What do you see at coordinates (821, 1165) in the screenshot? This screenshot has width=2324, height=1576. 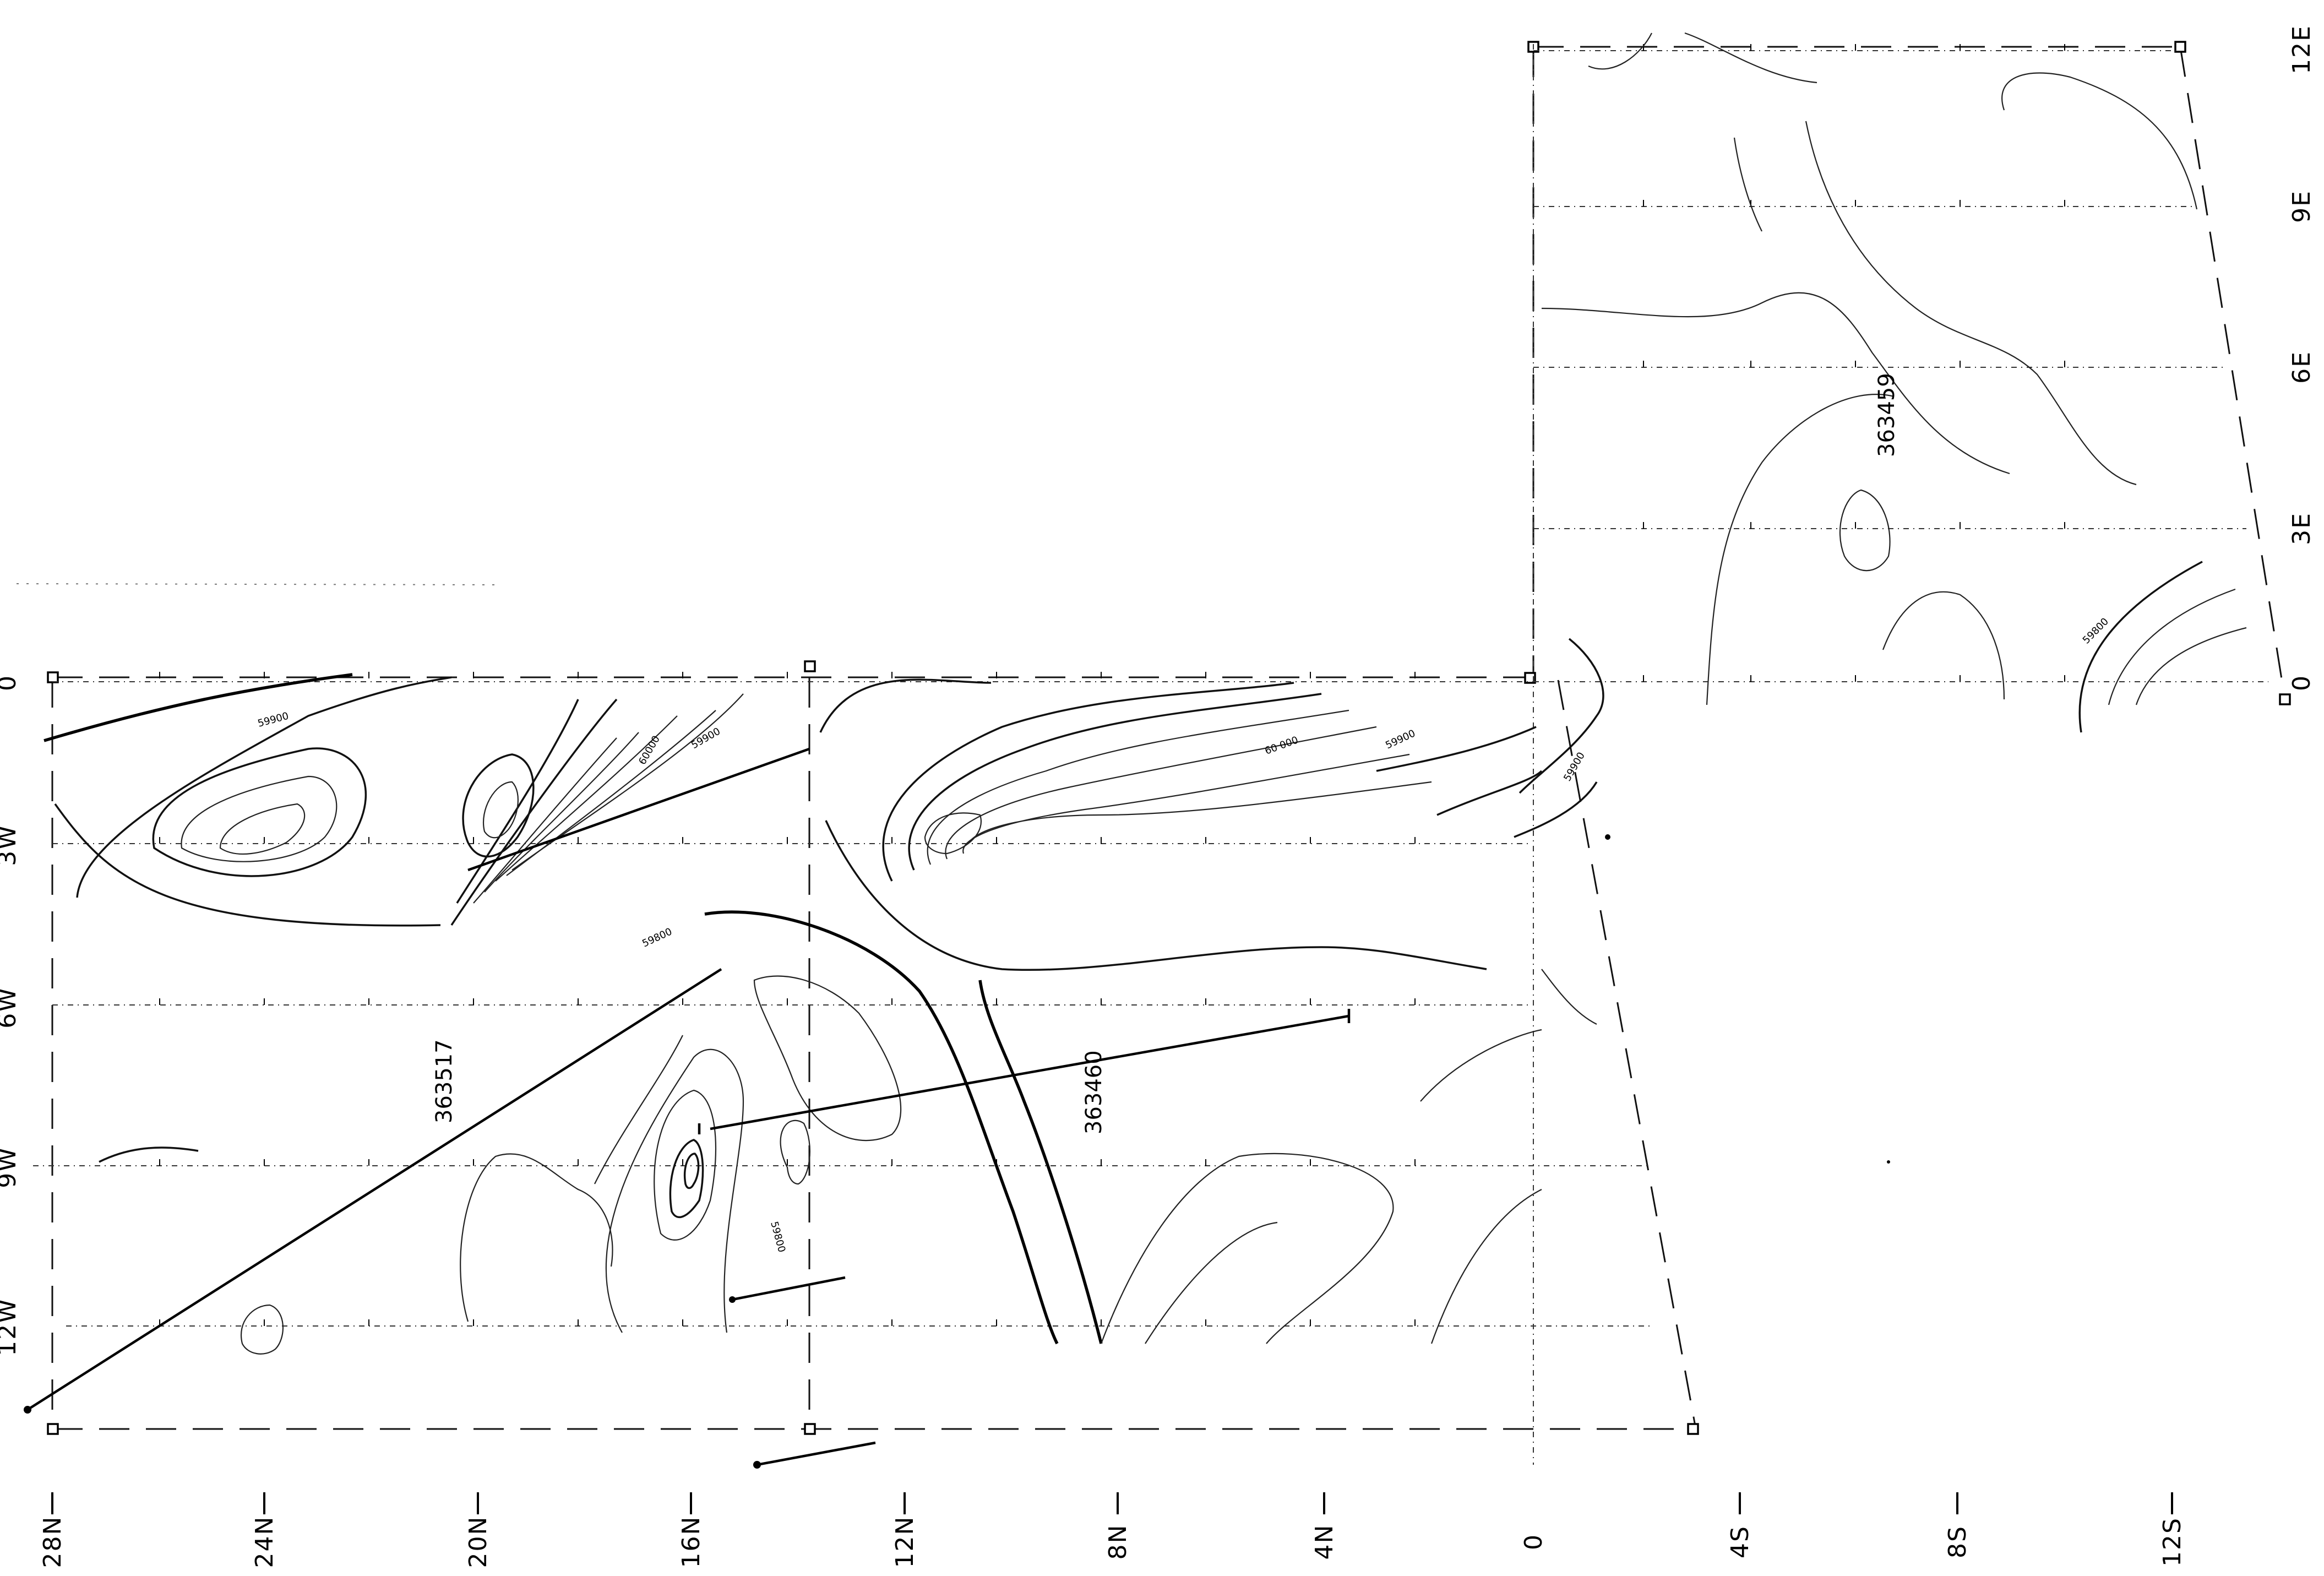 I see `contours-west-lower` at bounding box center [821, 1165].